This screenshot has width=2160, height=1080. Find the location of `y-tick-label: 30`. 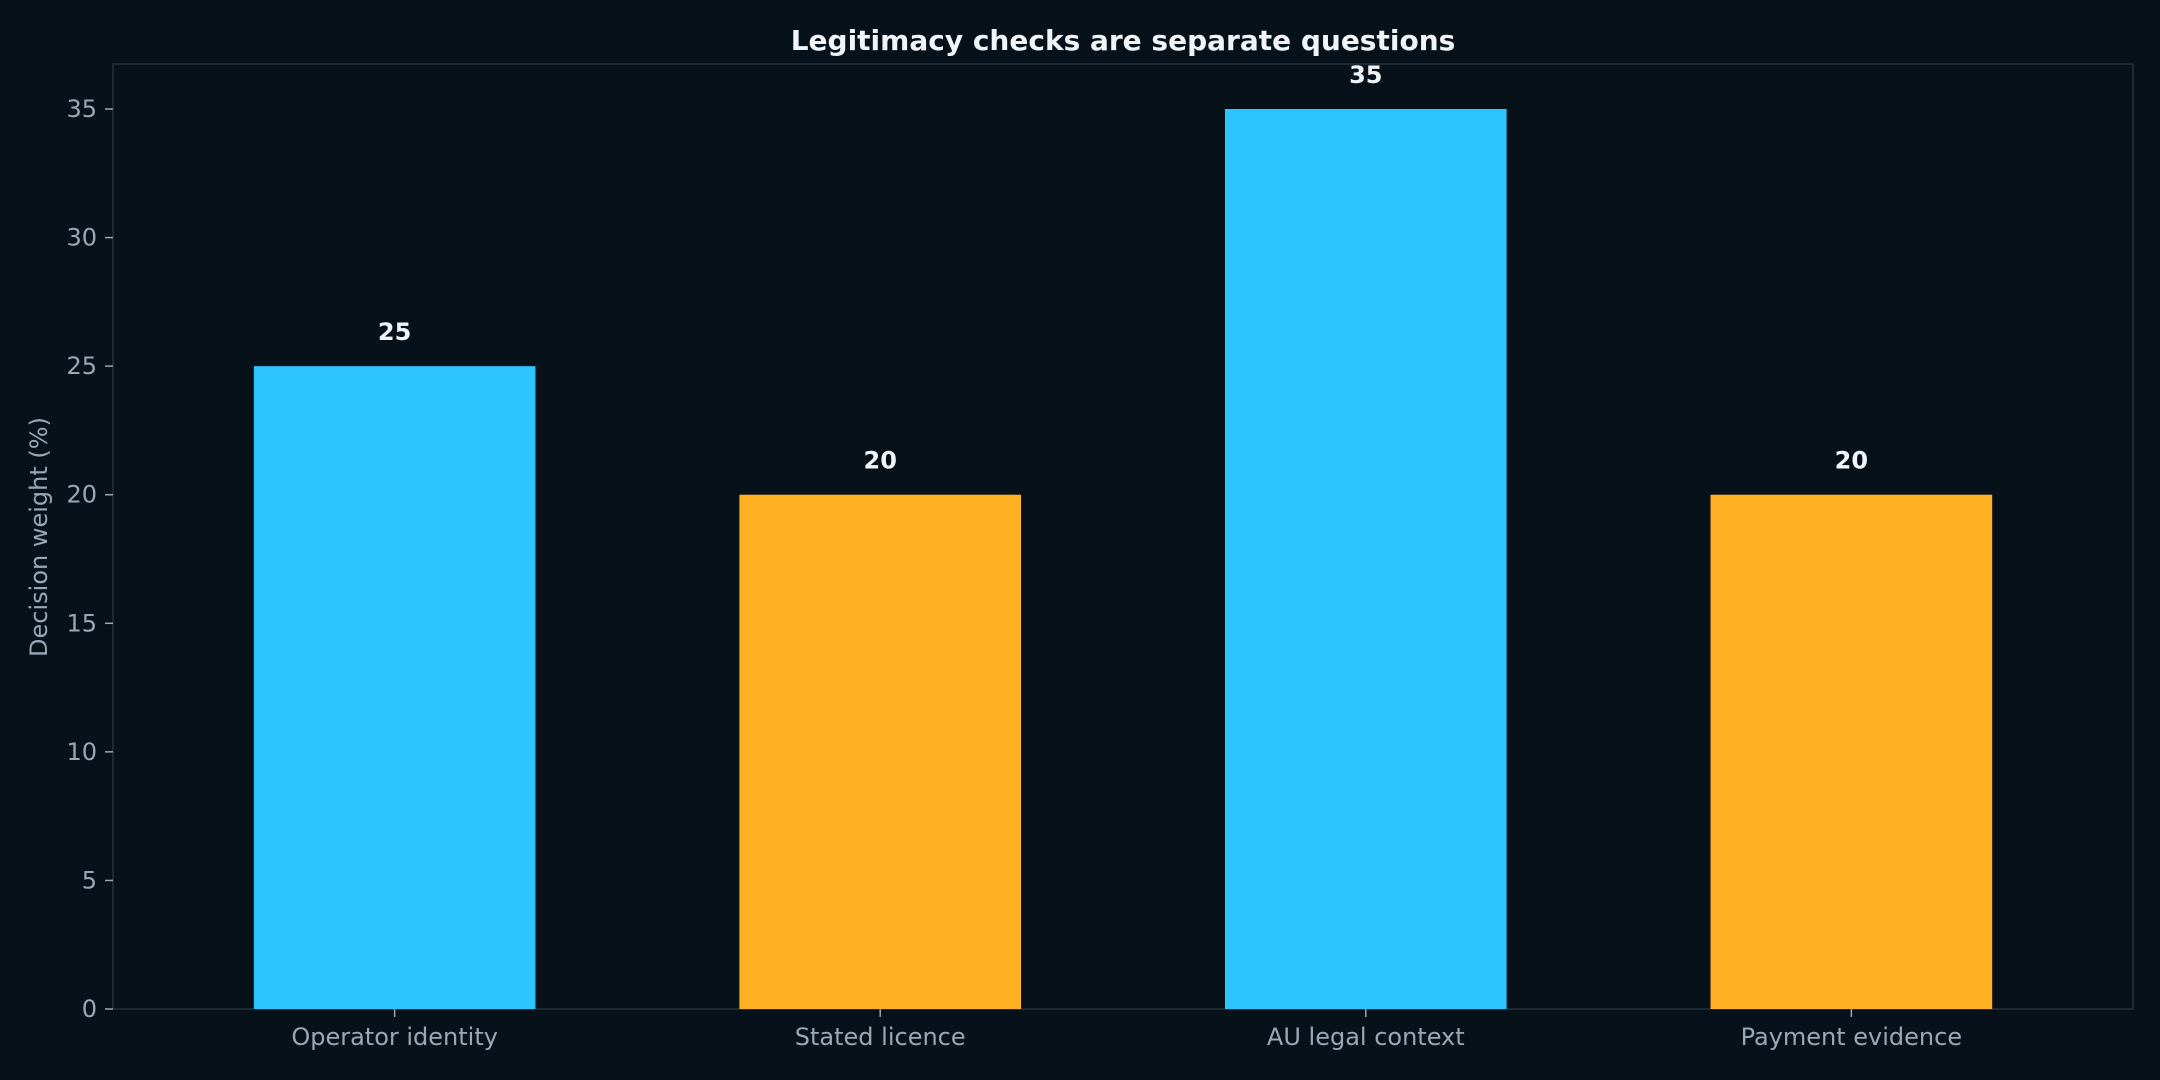

y-tick-label: 30 is located at coordinates (81, 238).